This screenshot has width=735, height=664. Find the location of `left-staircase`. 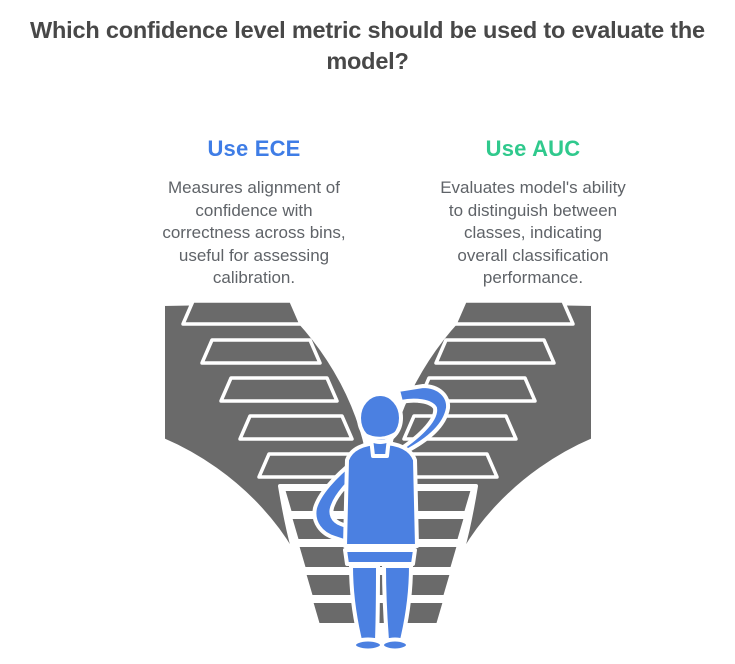

left-staircase is located at coordinates (267, 449).